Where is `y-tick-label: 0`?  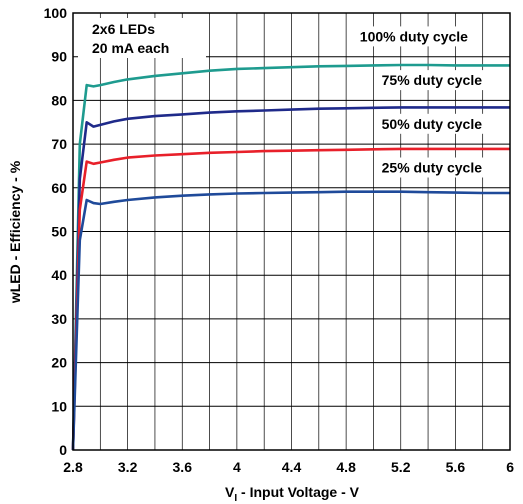 y-tick-label: 0 is located at coordinates (63, 450).